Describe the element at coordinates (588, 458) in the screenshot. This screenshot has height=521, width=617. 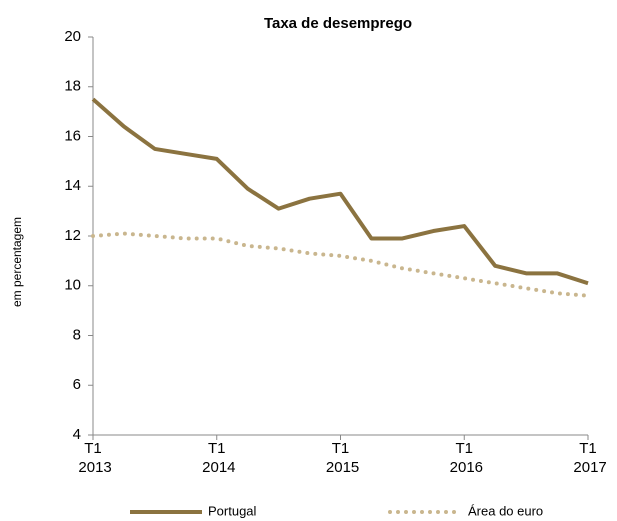
I see `x-tick-label: T1 2017` at that location.